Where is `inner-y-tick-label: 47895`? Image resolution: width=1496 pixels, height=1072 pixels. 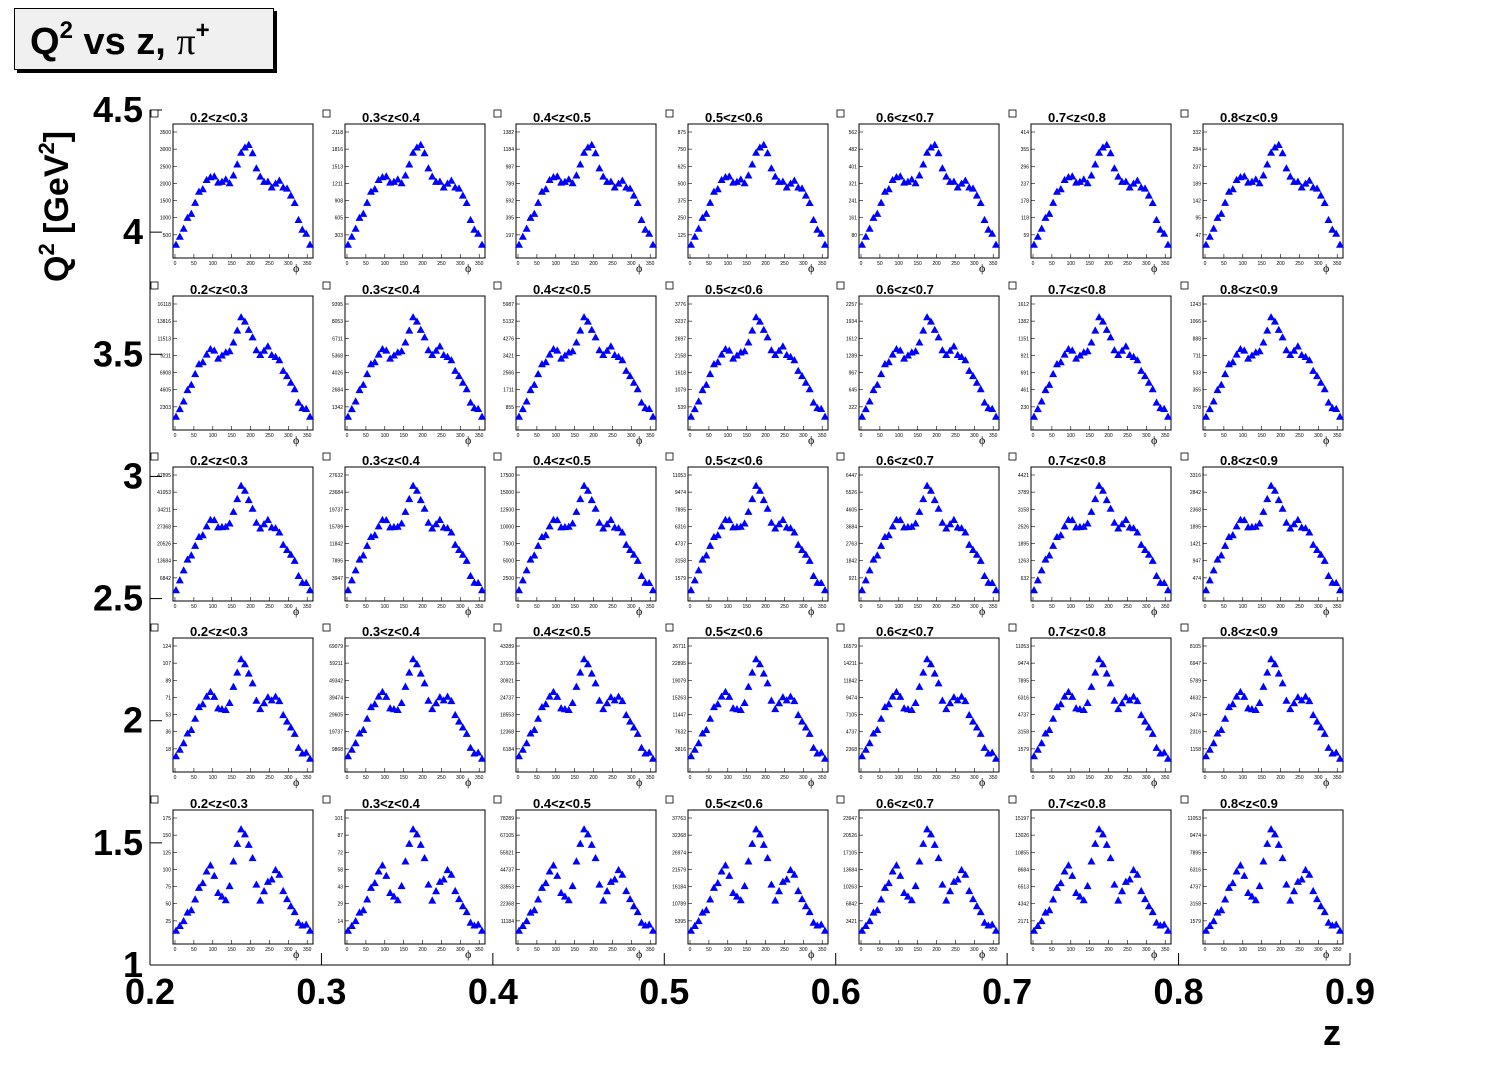 inner-y-tick-label: 47895 is located at coordinates (164, 476).